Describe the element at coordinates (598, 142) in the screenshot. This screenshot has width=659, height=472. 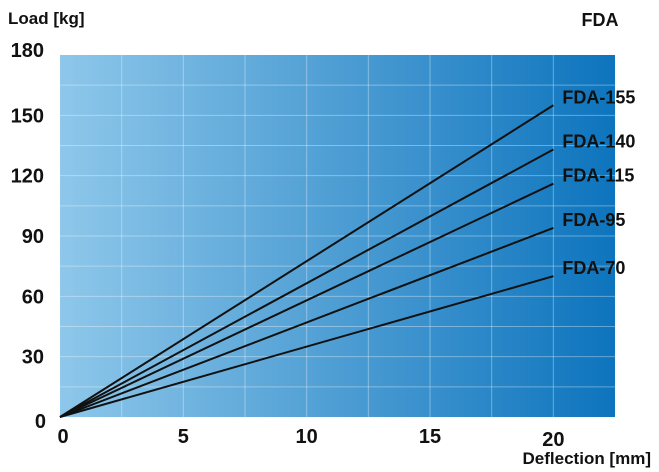
I see `series-label: FDA-140` at that location.